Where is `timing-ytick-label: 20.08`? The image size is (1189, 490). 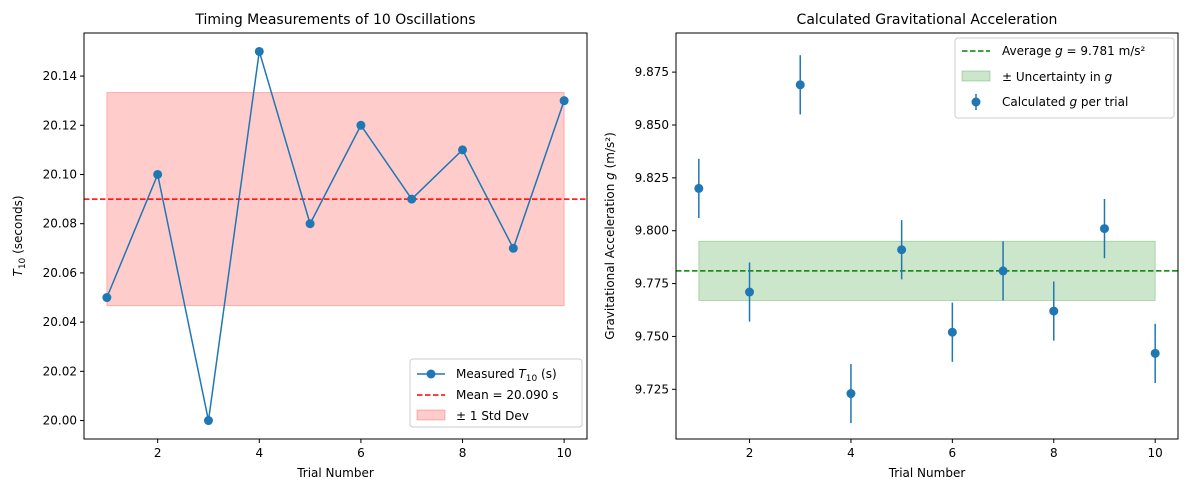
timing-ytick-label: 20.08 is located at coordinates (60, 224).